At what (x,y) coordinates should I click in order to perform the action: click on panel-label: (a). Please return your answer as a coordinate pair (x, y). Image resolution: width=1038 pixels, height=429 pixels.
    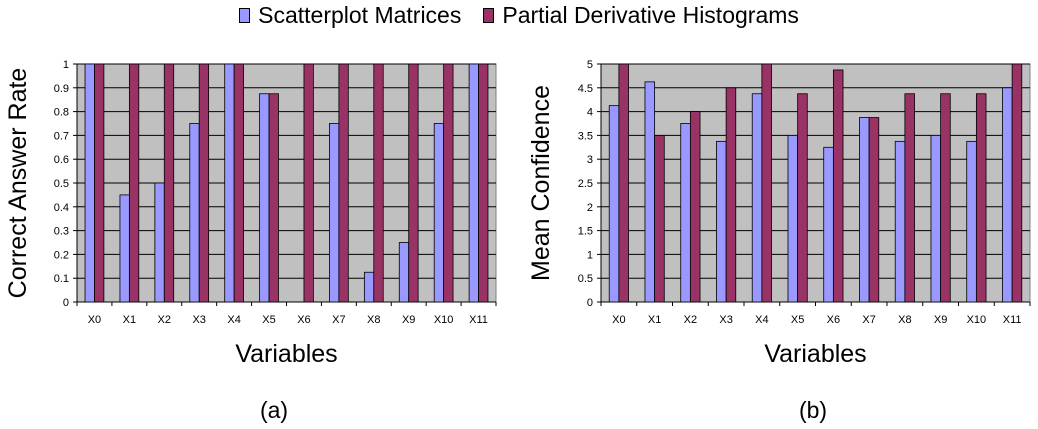
    Looking at the image, I should click on (274, 410).